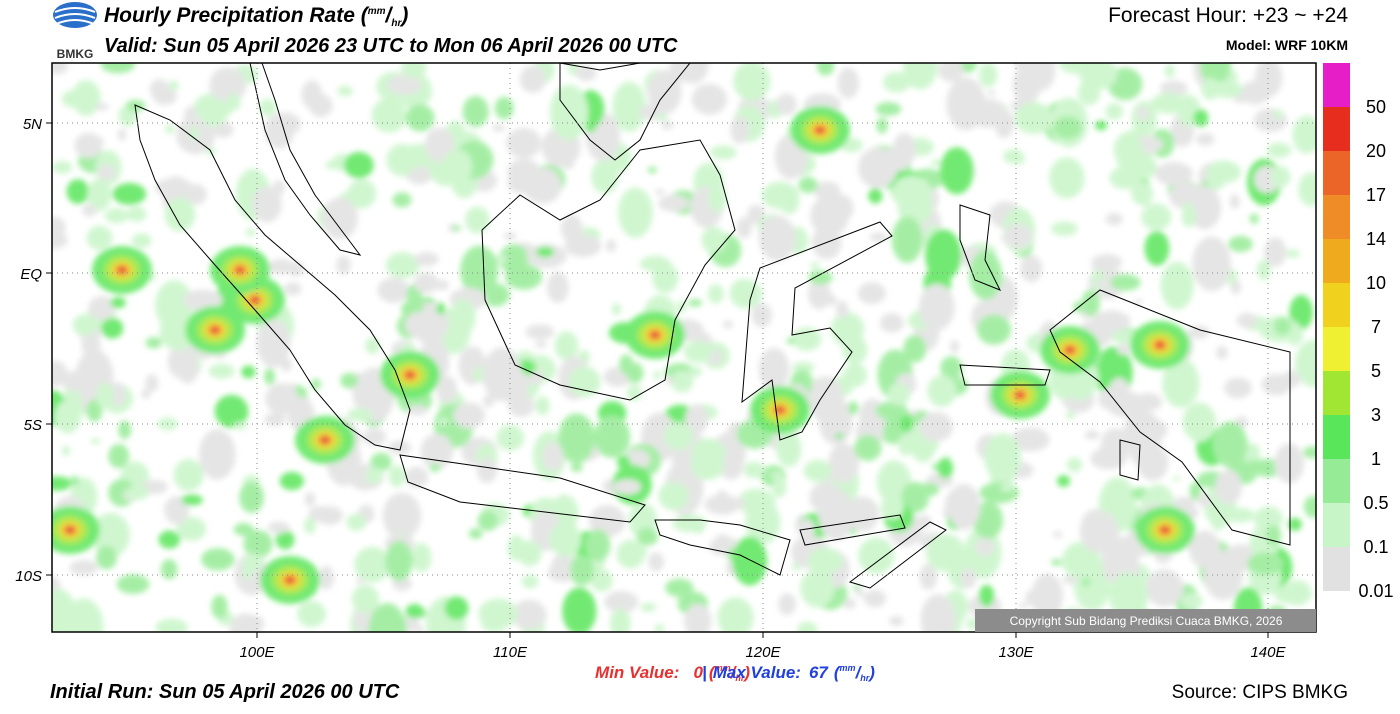  What do you see at coordinates (1375, 547) in the screenshot?
I see `colorbar-label: 0.1` at bounding box center [1375, 547].